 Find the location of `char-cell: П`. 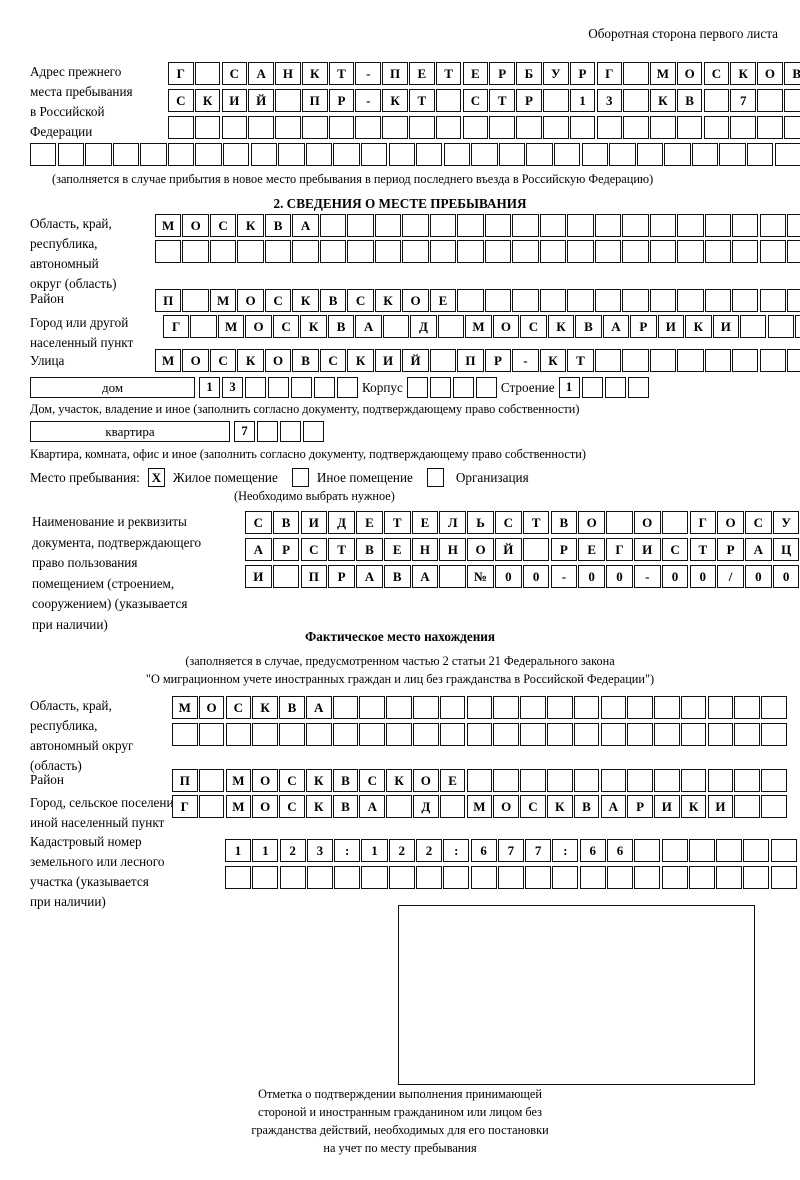

char-cell: П is located at coordinates (185, 780).